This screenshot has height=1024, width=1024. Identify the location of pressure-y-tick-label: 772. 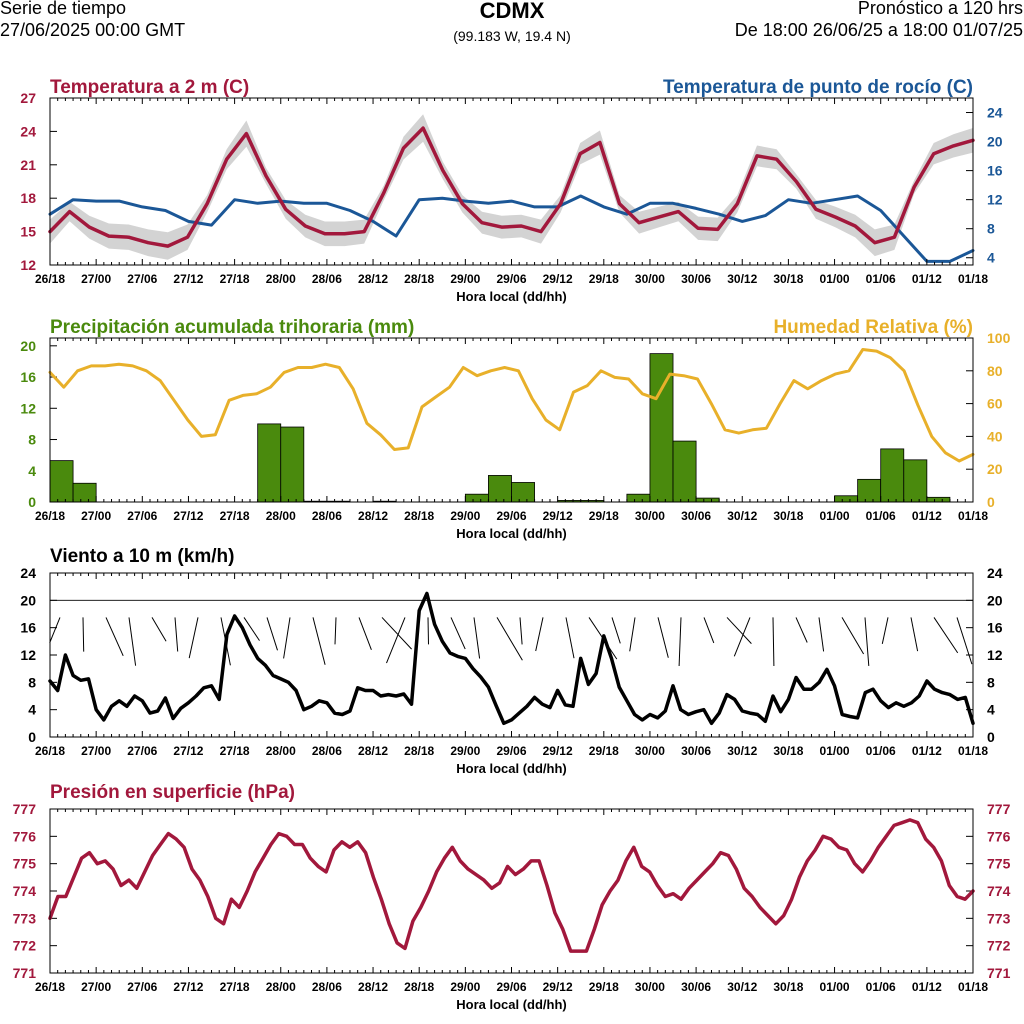
(25, 946).